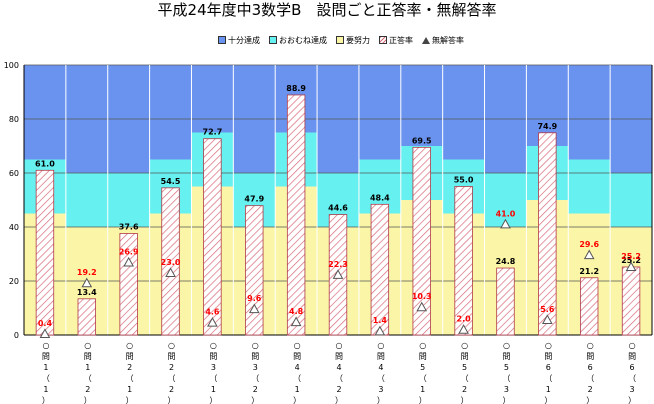 Image resolution: width=654 pixels, height=404 pixels. Describe the element at coordinates (303, 40) in the screenshot. I see `legend-label-band-mid: おおむね達成` at that location.